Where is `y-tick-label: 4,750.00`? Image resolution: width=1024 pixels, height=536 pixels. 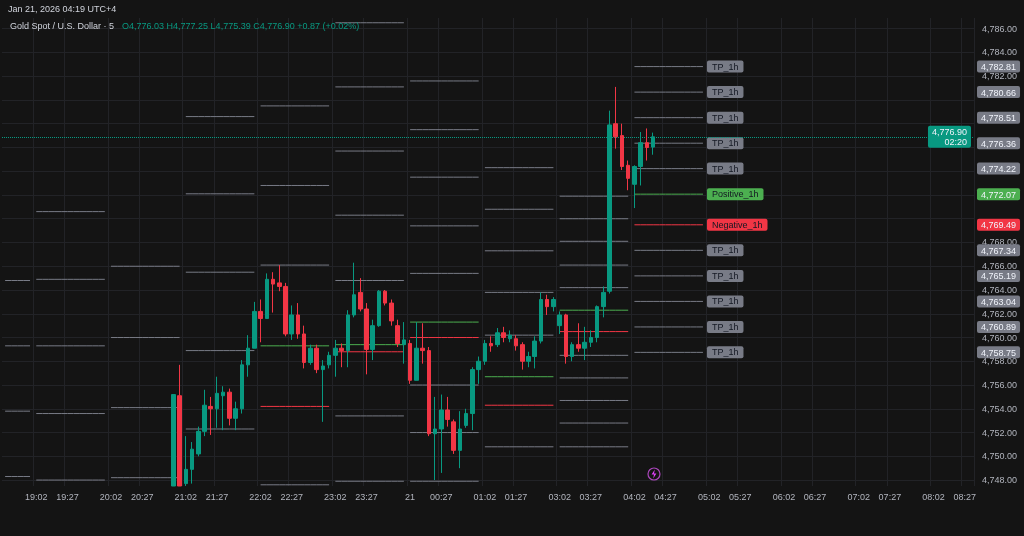 y-tick-label: 4,750.00 is located at coordinates (1000, 456).